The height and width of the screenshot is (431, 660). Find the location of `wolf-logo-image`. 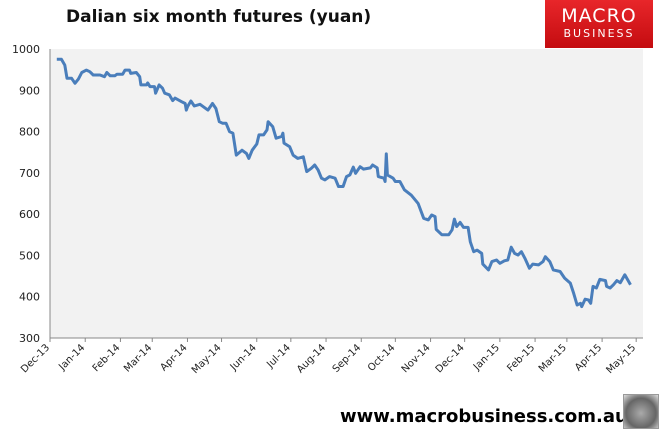

wolf-logo-image is located at coordinates (641, 411).